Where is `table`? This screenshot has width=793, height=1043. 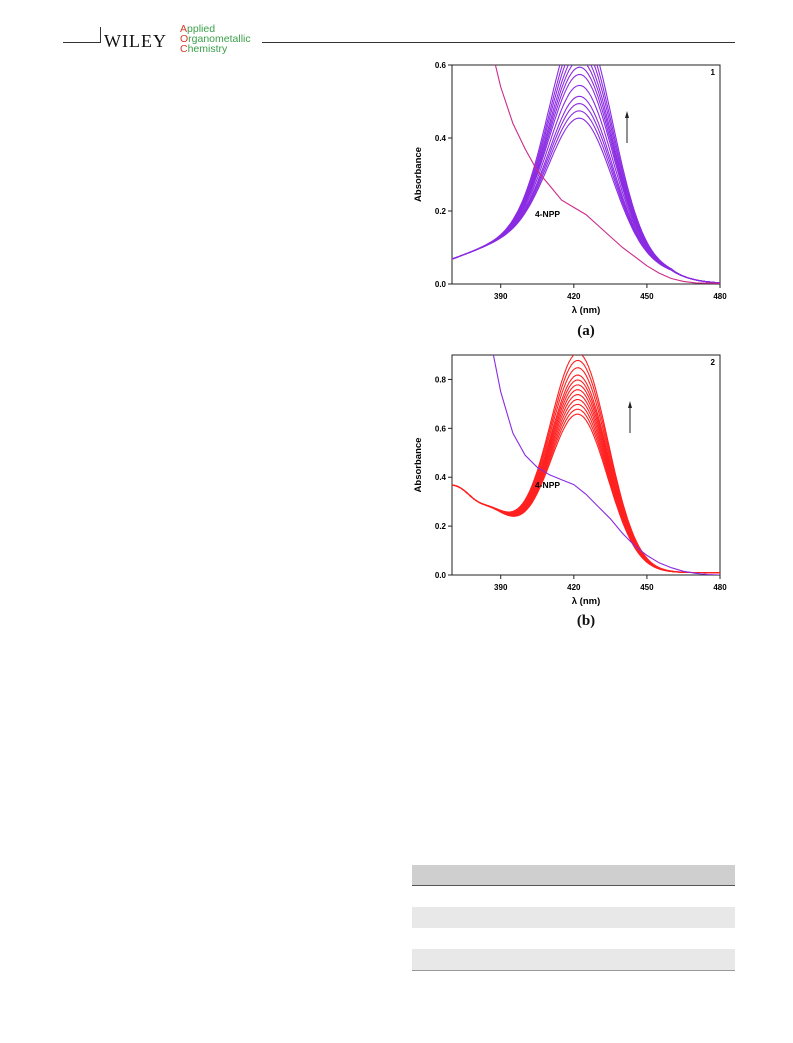 table is located at coordinates (573, 918).